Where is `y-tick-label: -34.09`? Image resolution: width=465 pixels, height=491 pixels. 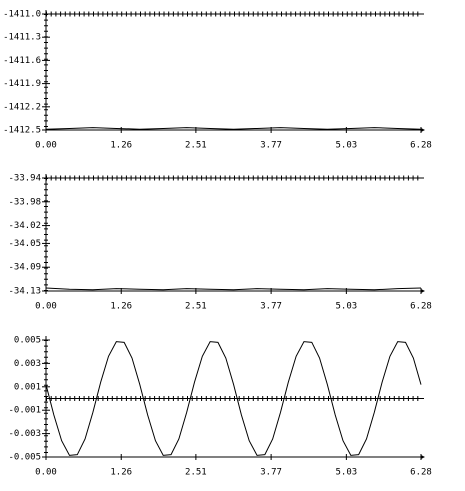
y-tick-label: -34.09 is located at coordinates (24, 268).